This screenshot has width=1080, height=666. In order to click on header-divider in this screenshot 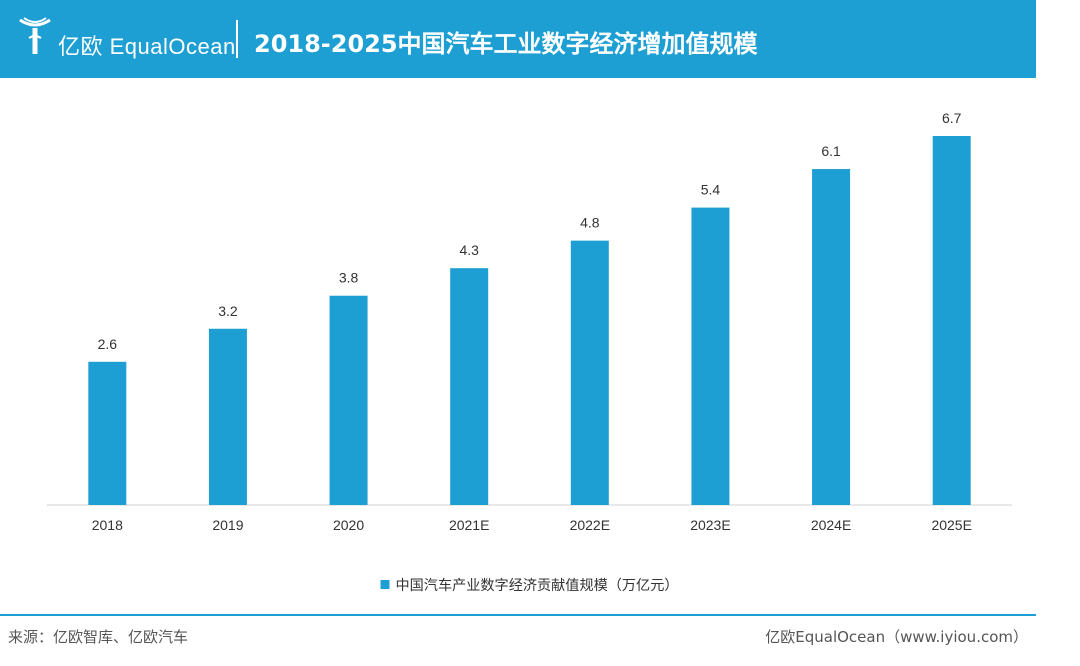, I will do `click(237, 39)`.